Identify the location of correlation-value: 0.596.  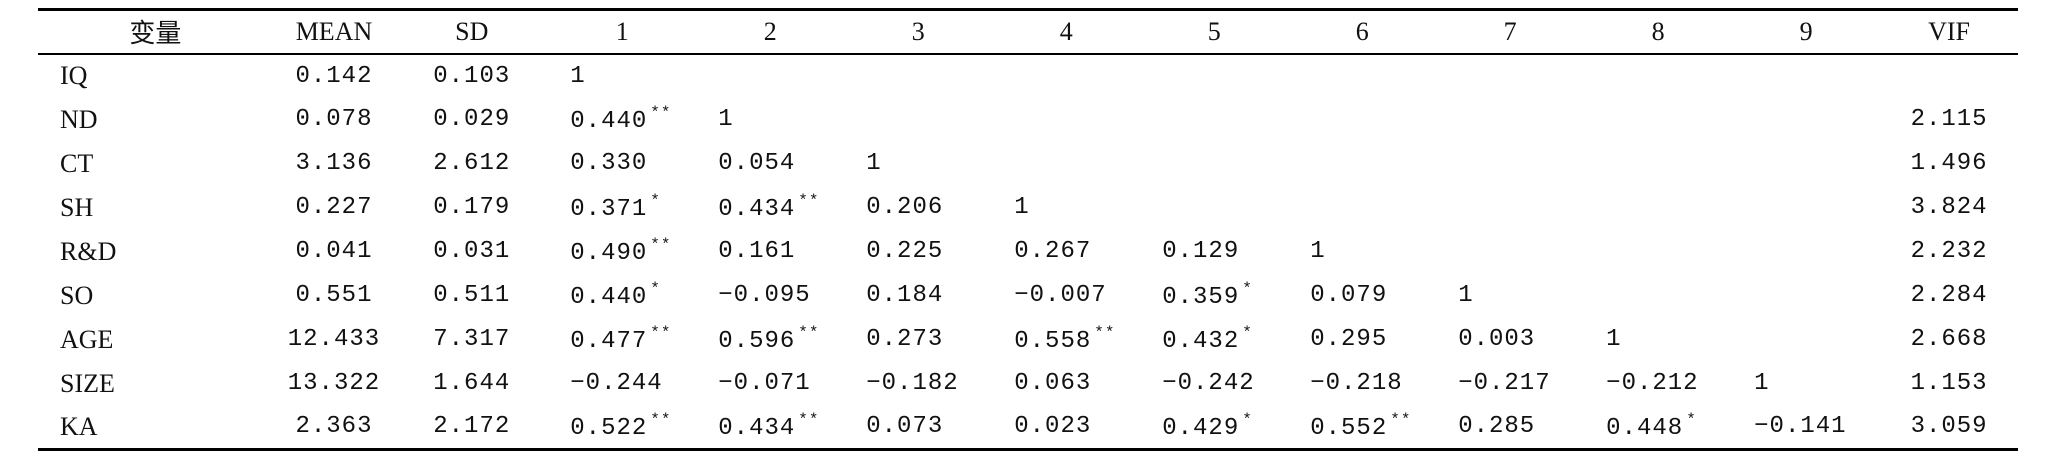
(757, 341).